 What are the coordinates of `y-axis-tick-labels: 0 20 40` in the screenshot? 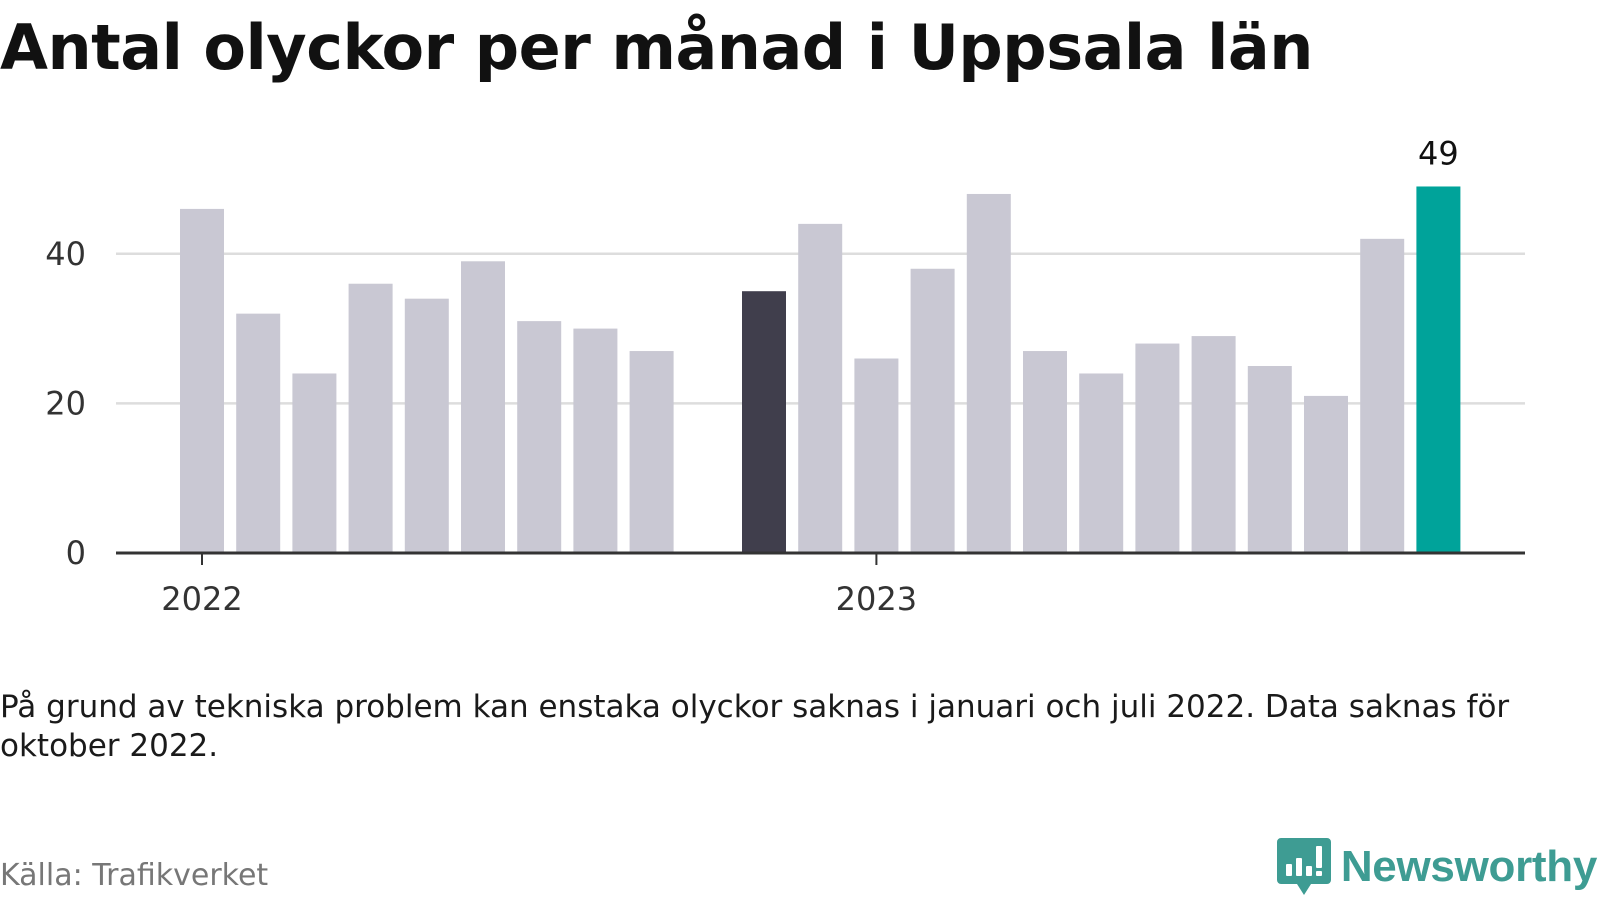 It's located at (65, 403).